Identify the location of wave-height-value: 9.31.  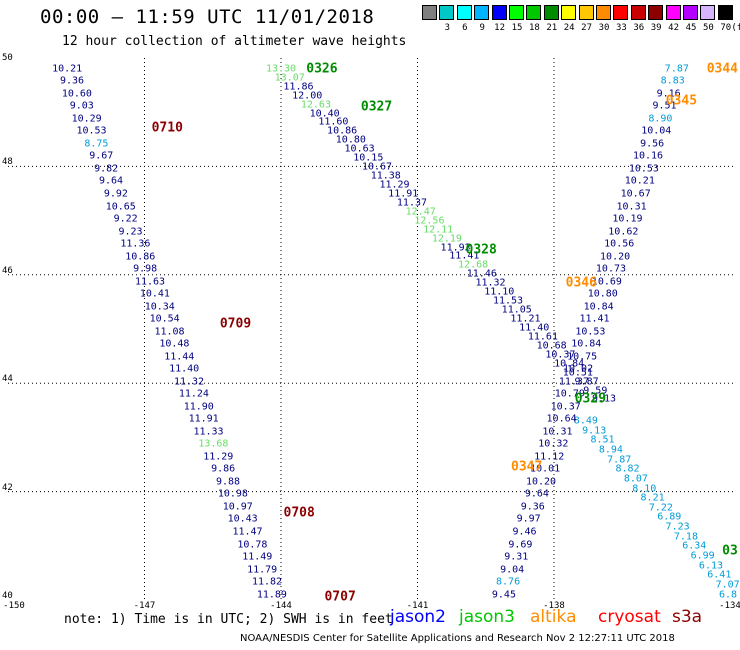
(516, 557).